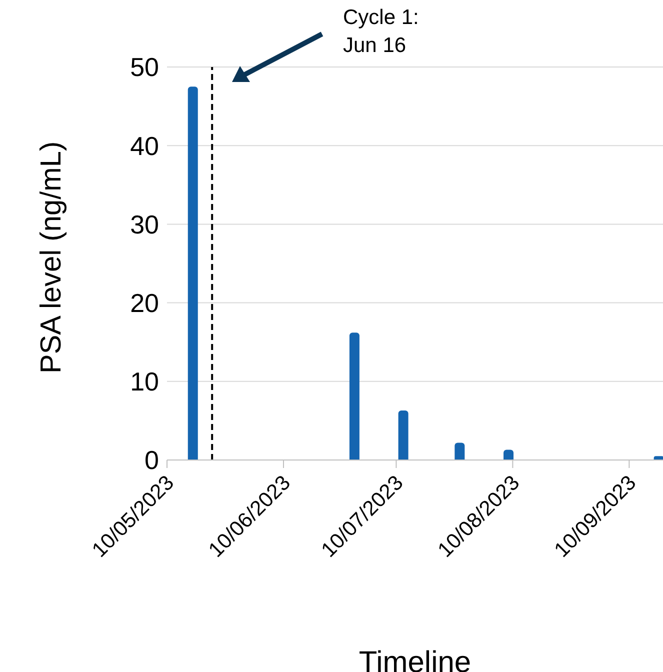  I want to click on y-tick-label: 0, so click(151, 460).